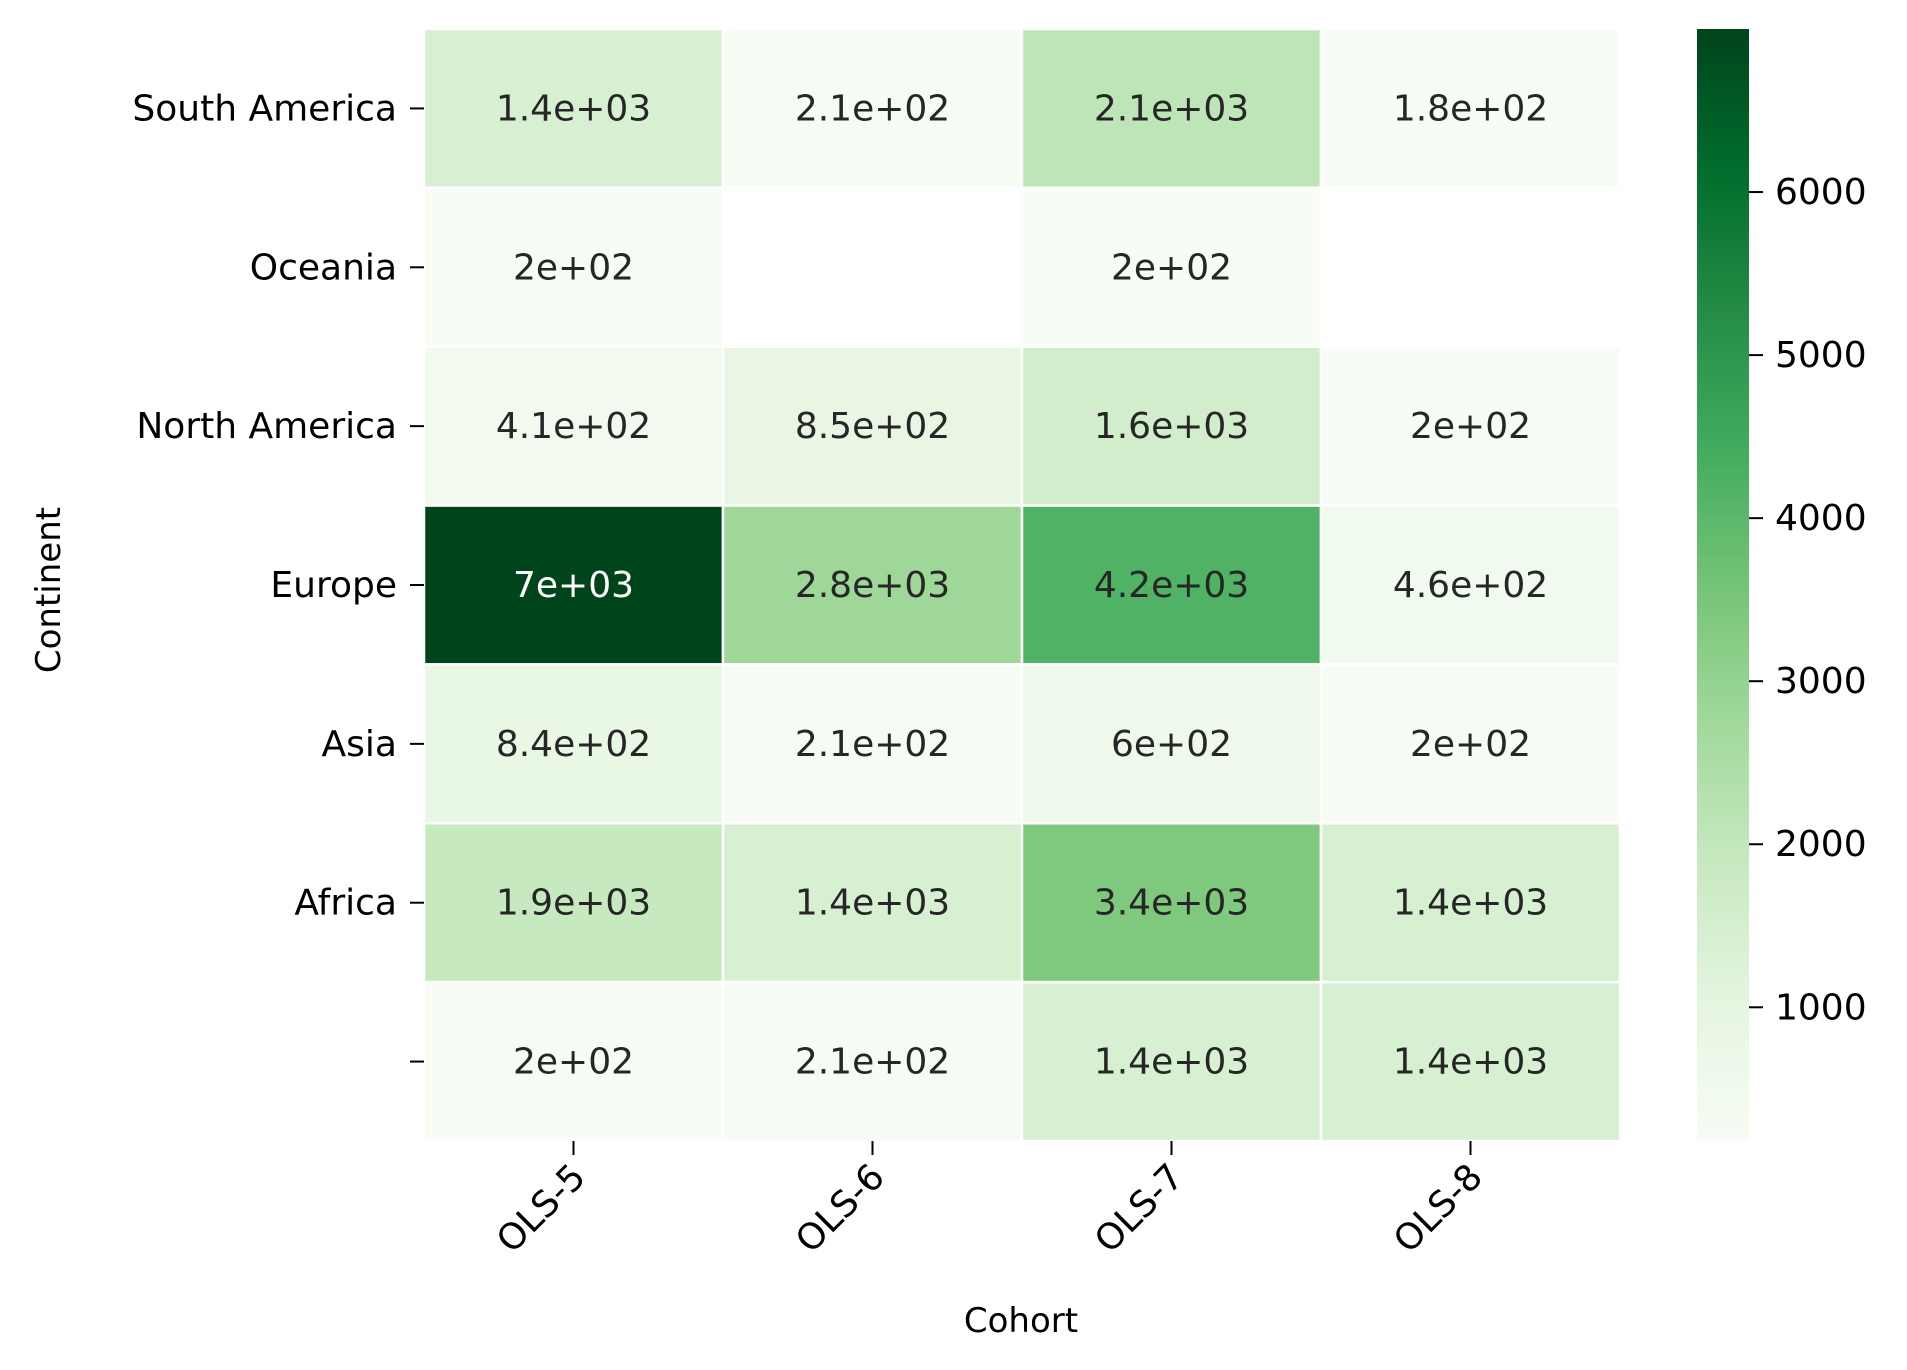 This screenshot has width=1907, height=1370. Describe the element at coordinates (1821, 844) in the screenshot. I see `colorbar-tick-label: 2000` at that location.